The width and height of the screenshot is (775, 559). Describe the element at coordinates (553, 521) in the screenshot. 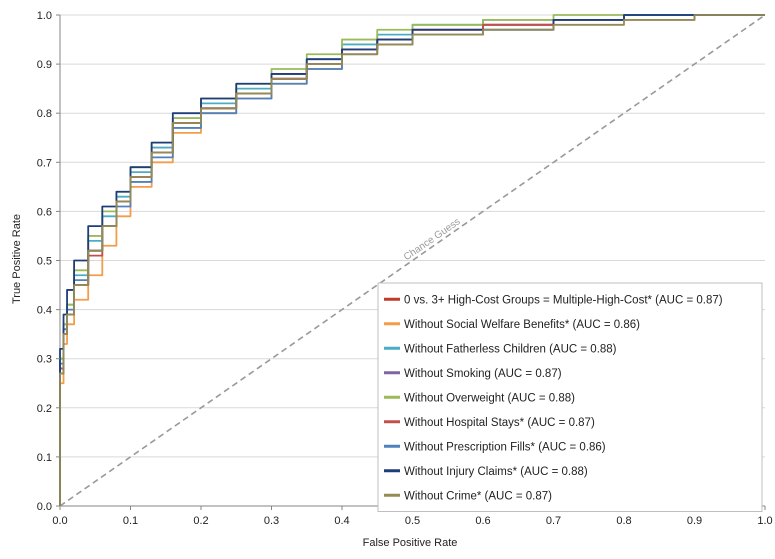

I see `x-tick-label-7: 0.7` at that location.